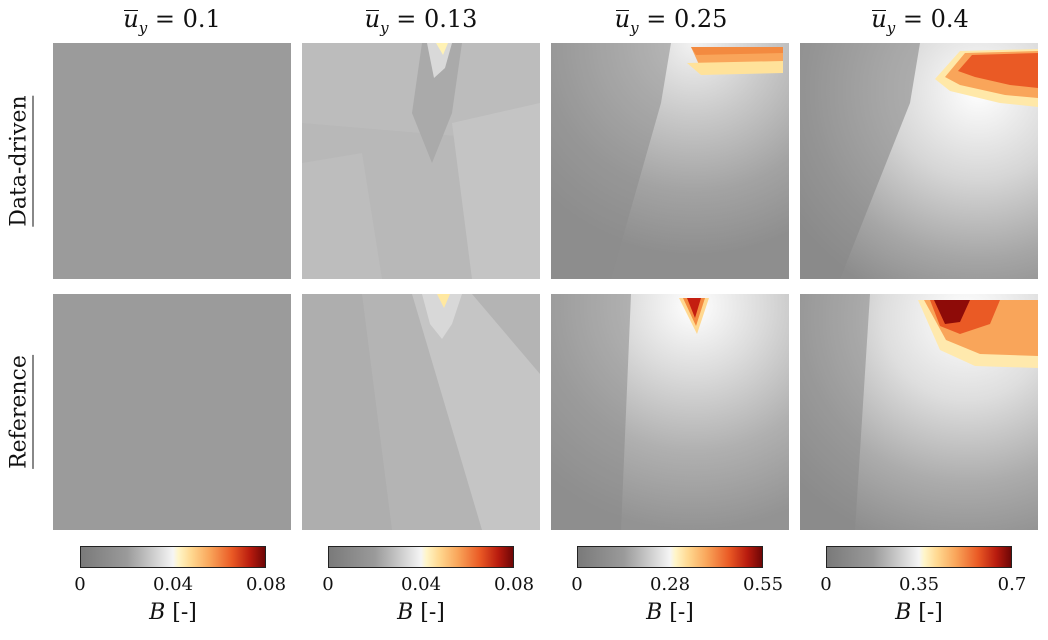  Describe the element at coordinates (514, 584) in the screenshot. I see `colorbar-2-tick-max: 0.08` at that location.